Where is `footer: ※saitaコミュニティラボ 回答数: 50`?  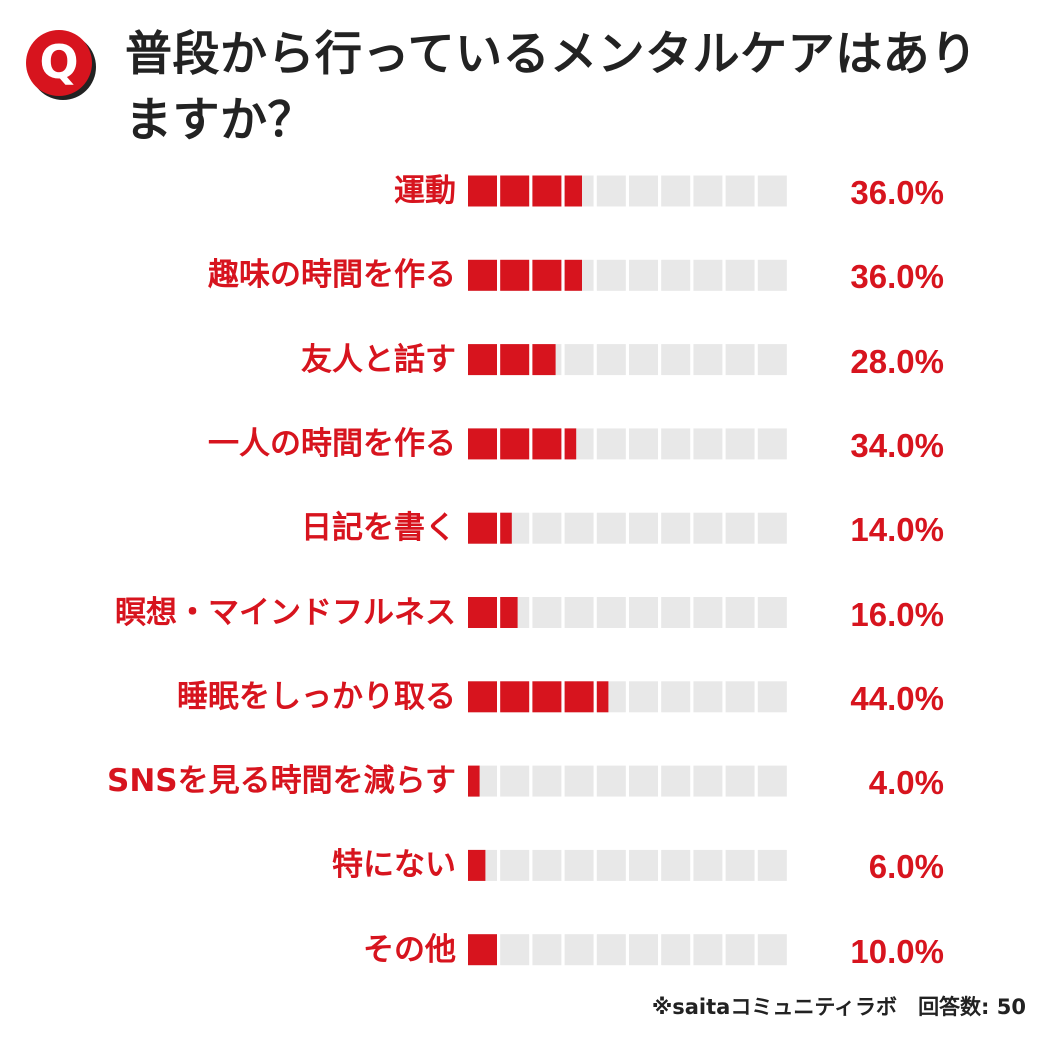
footer: ※saitaコミュニティラボ 回答数: 50 is located at coordinates (839, 1007).